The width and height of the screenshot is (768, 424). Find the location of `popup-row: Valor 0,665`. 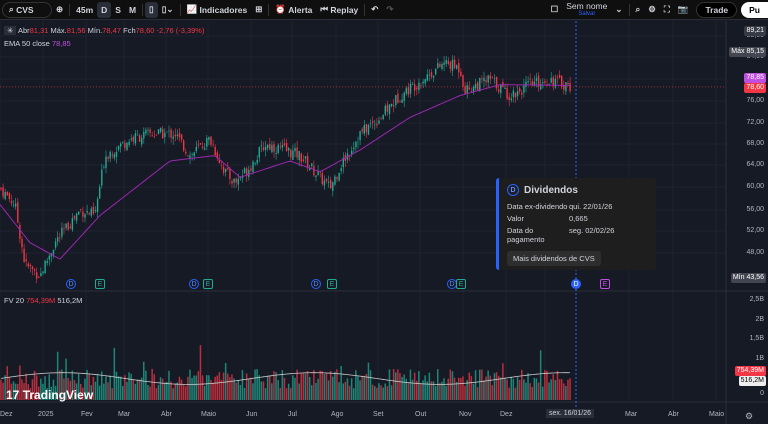

popup-row: Valor 0,665 is located at coordinates (547, 218).